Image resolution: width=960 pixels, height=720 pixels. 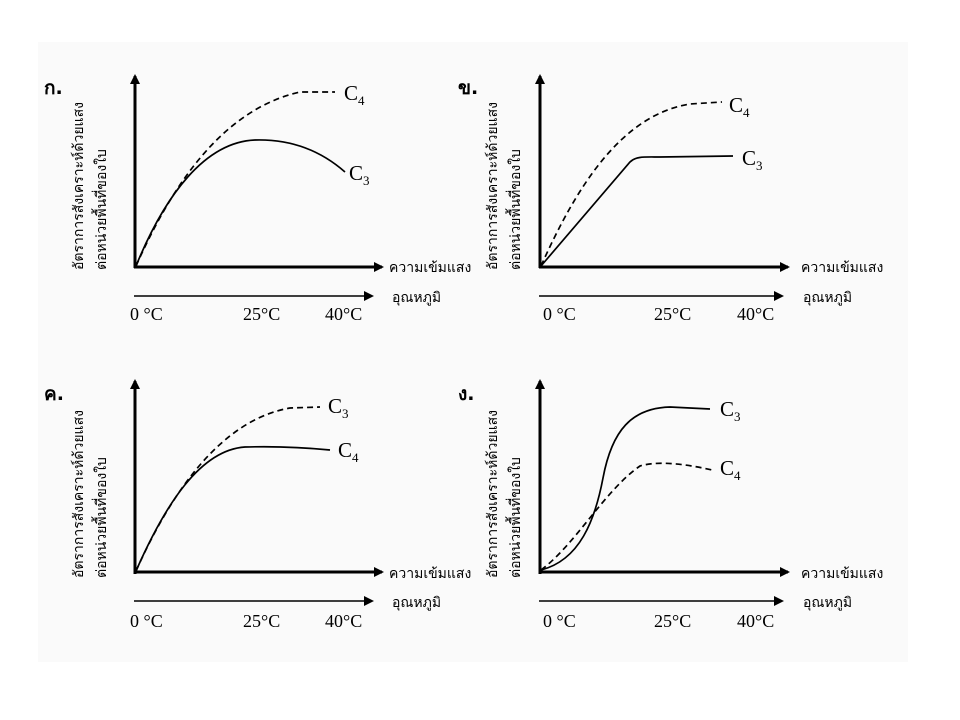 What do you see at coordinates (53, 88) in the screenshot?
I see `panel-label: ก.` at bounding box center [53, 88].